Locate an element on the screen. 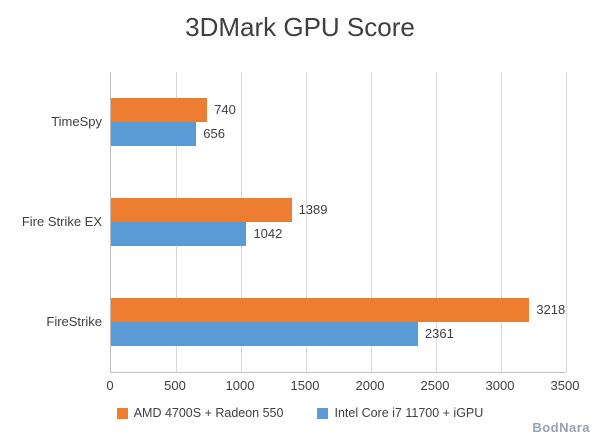 The height and width of the screenshot is (440, 600). category-label: Fire Strike EX is located at coordinates (61, 221).